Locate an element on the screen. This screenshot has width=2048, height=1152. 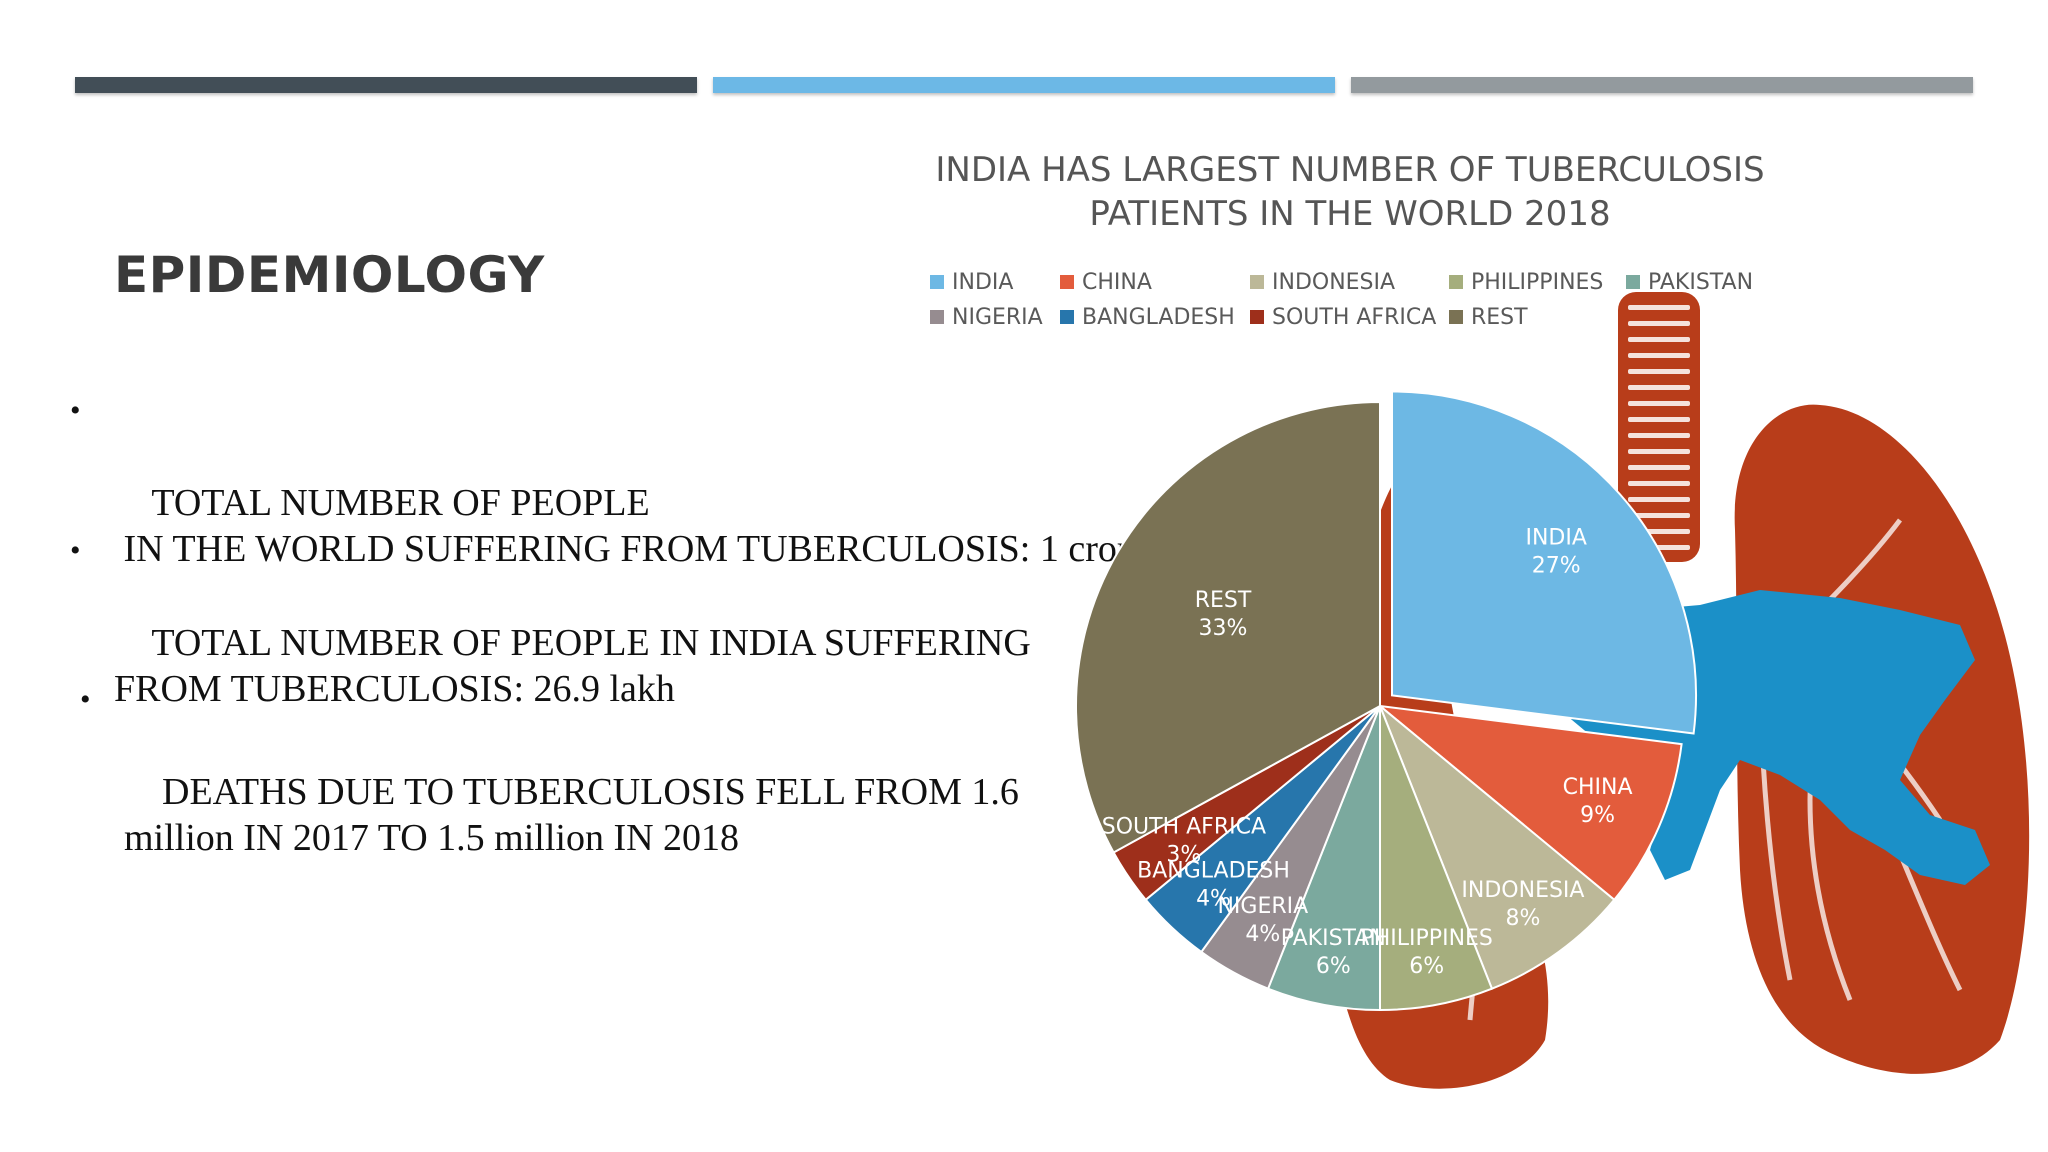
pie-data-label: NIGERIA 4% is located at coordinates (1262, 920).